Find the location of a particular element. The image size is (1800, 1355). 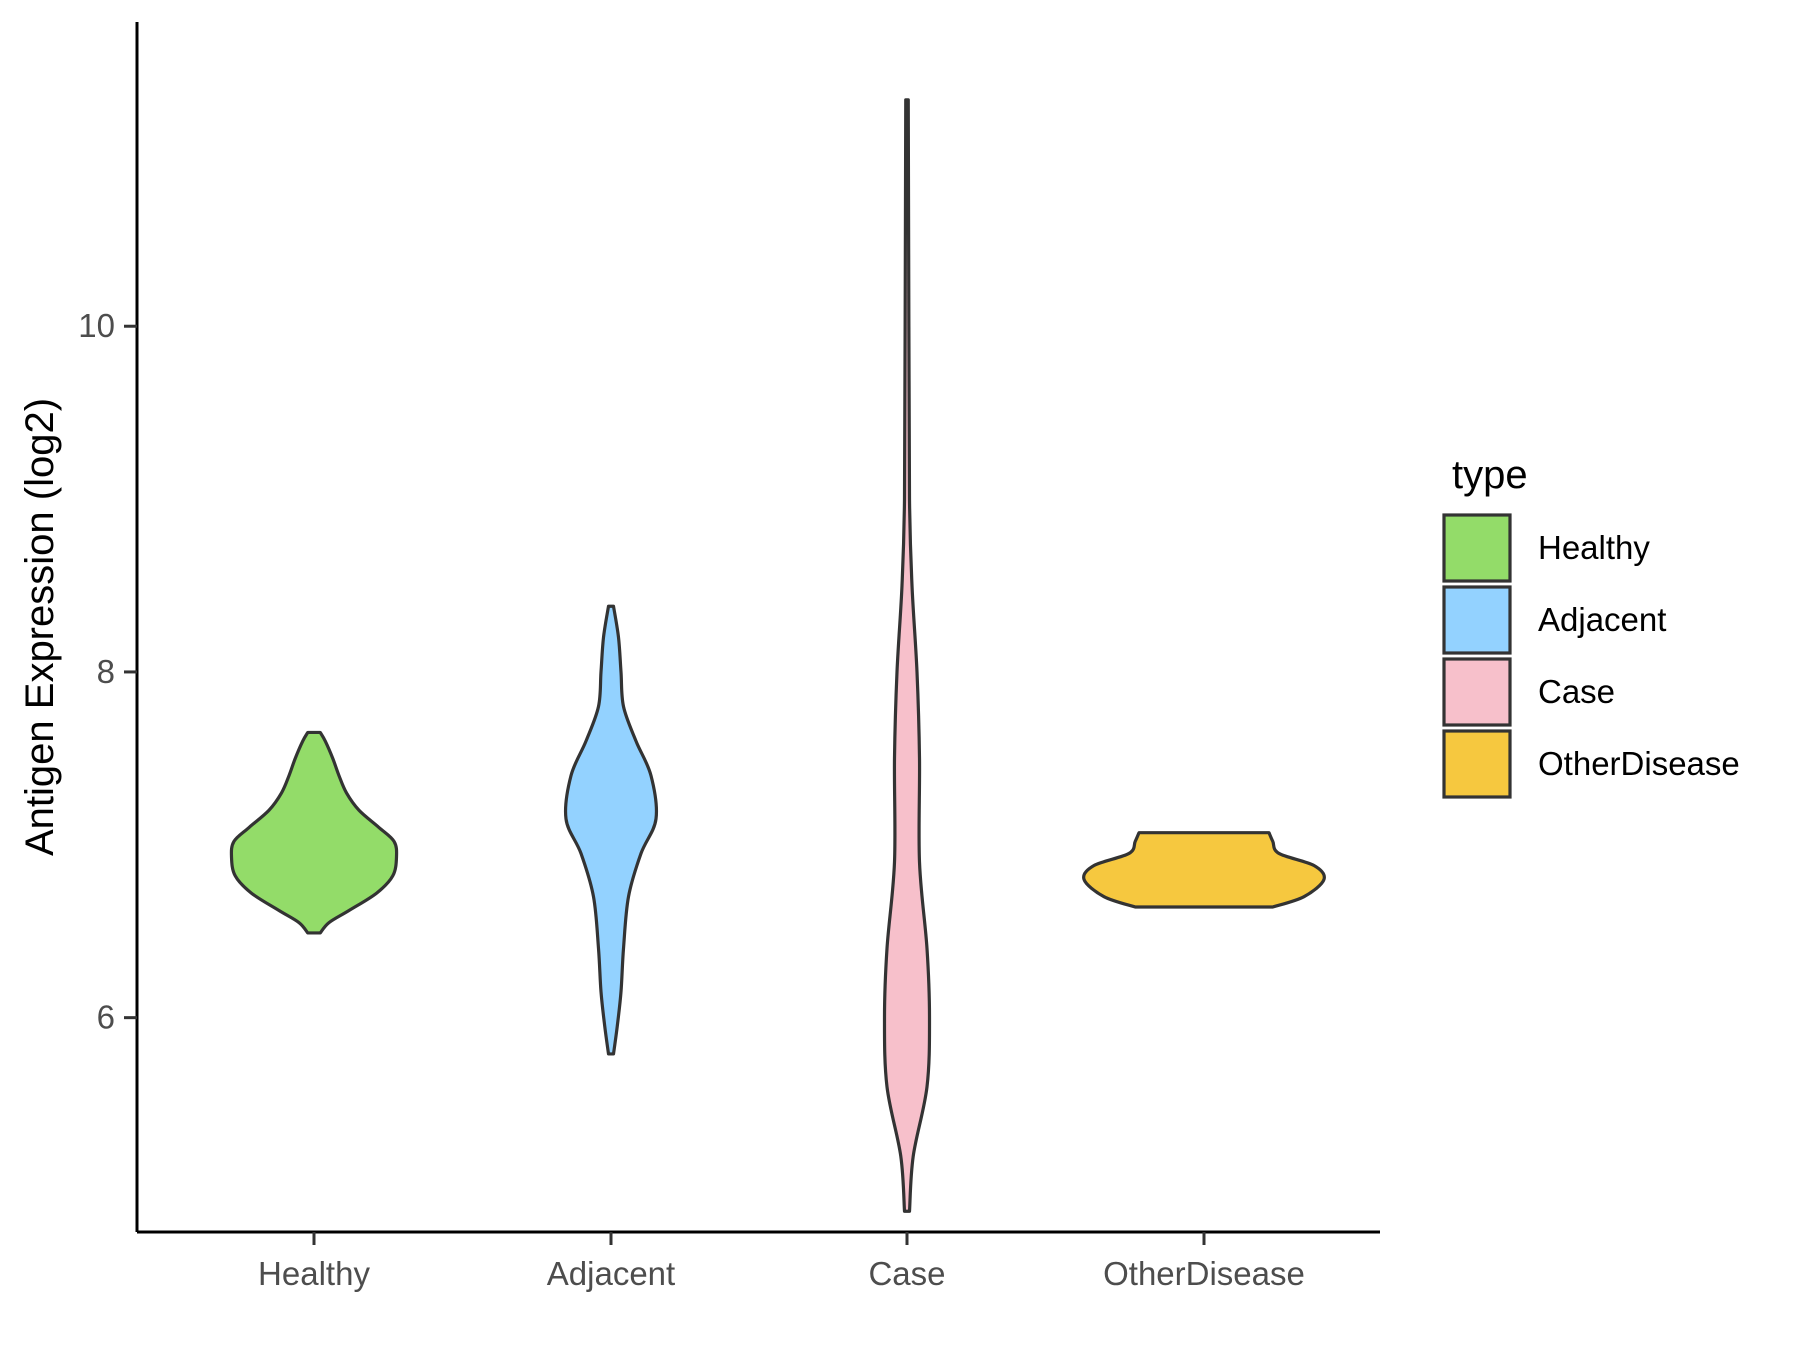

violin-adjacent is located at coordinates (611, 830).